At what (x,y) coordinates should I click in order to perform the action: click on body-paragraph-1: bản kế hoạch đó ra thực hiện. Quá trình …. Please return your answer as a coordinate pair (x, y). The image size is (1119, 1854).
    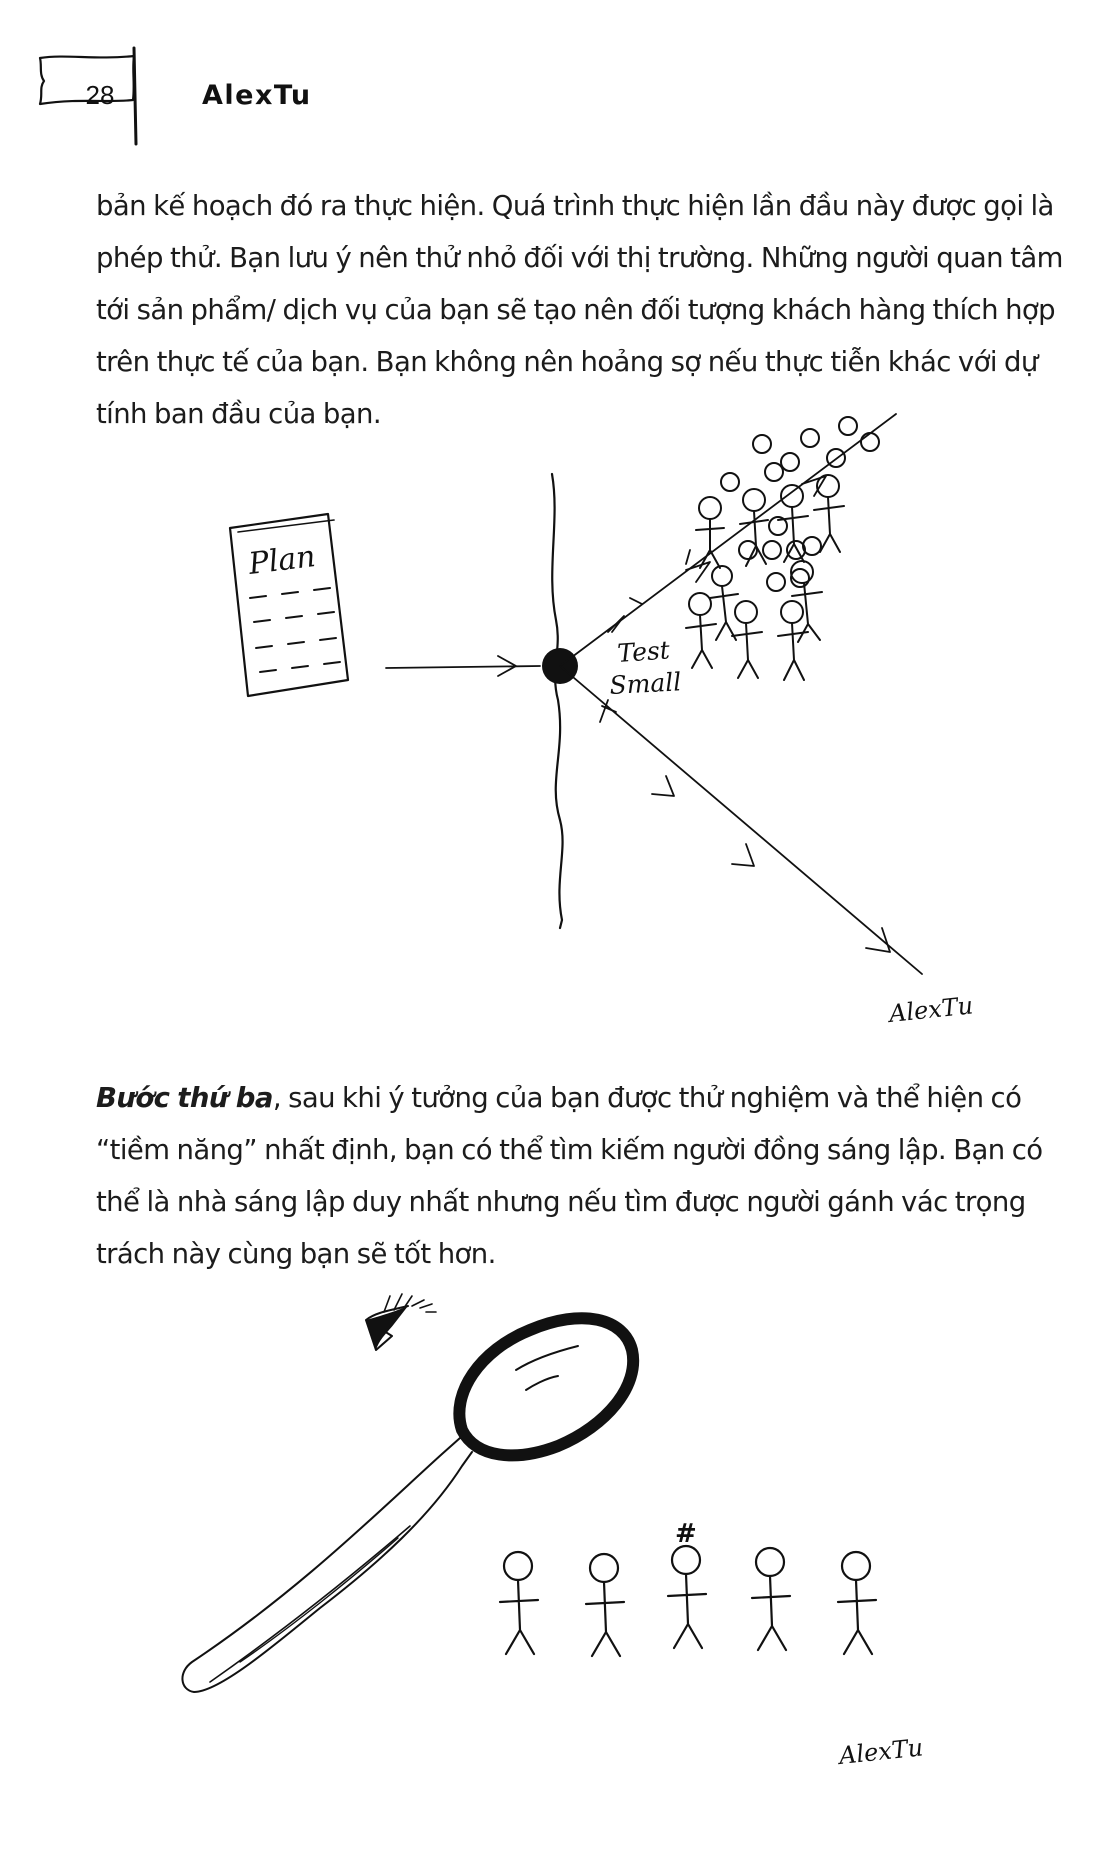
    Looking at the image, I should click on (579, 310).